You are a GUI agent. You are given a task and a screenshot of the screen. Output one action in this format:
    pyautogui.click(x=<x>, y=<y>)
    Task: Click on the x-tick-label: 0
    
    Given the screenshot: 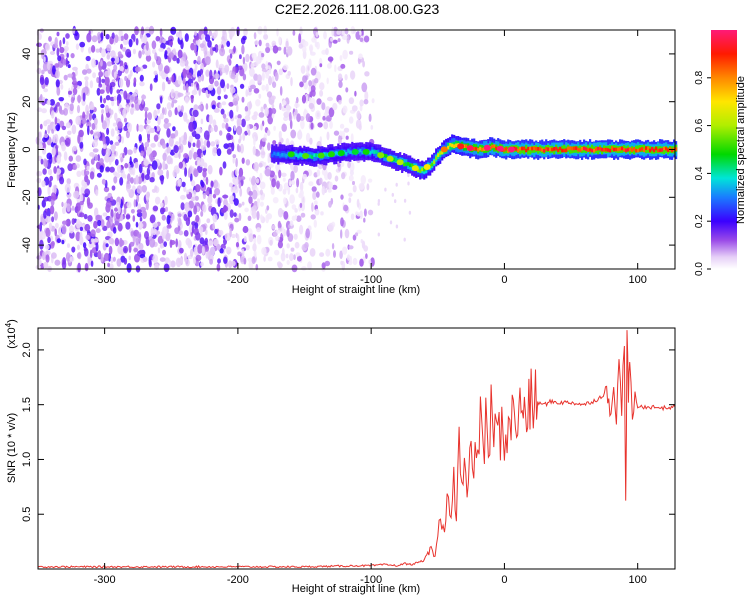 What is the action you would take?
    pyautogui.click(x=504, y=280)
    